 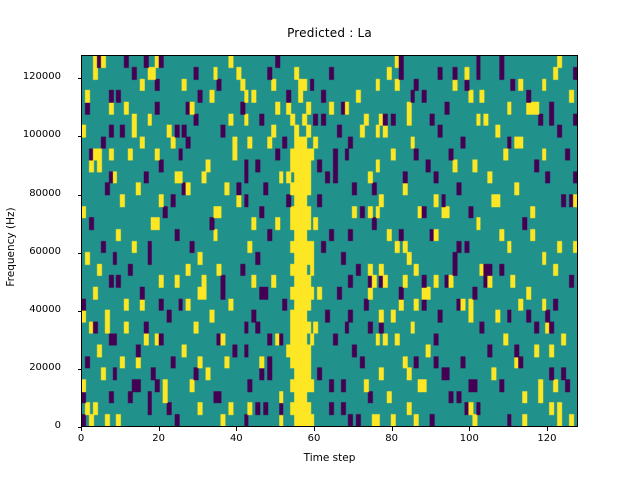 I want to click on y-tick-label: 100000, so click(x=41, y=135).